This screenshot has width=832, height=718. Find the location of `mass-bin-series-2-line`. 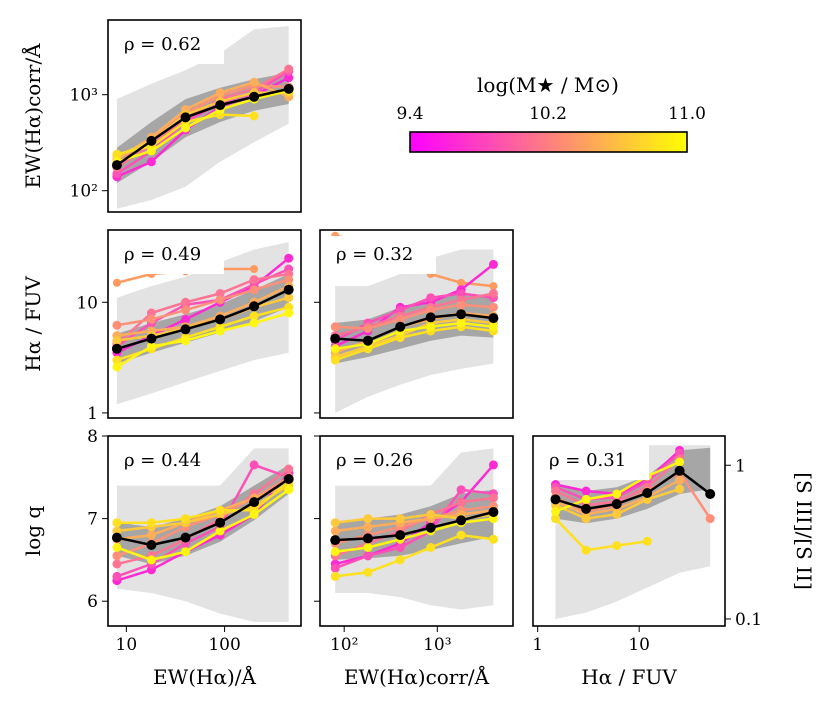

mass-bin-series-2-line is located at coordinates (203, 307).